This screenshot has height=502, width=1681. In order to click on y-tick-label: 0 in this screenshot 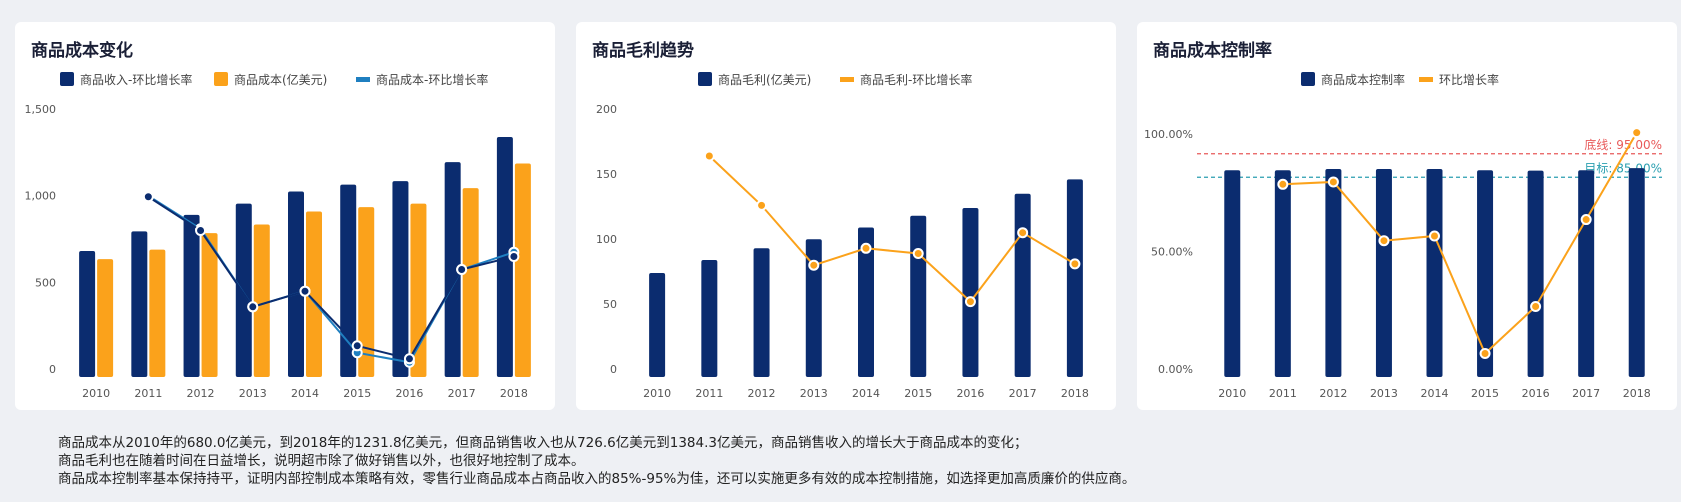, I will do `click(613, 369)`.